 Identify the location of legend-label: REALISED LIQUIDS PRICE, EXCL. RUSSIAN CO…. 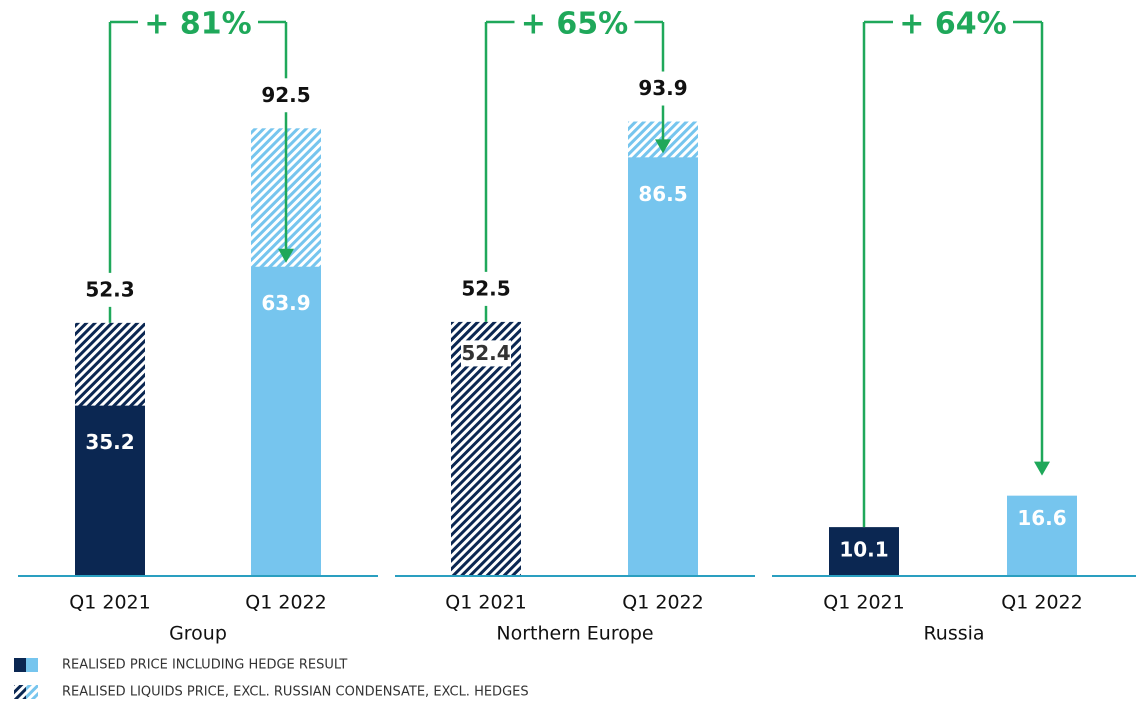
(295, 692).